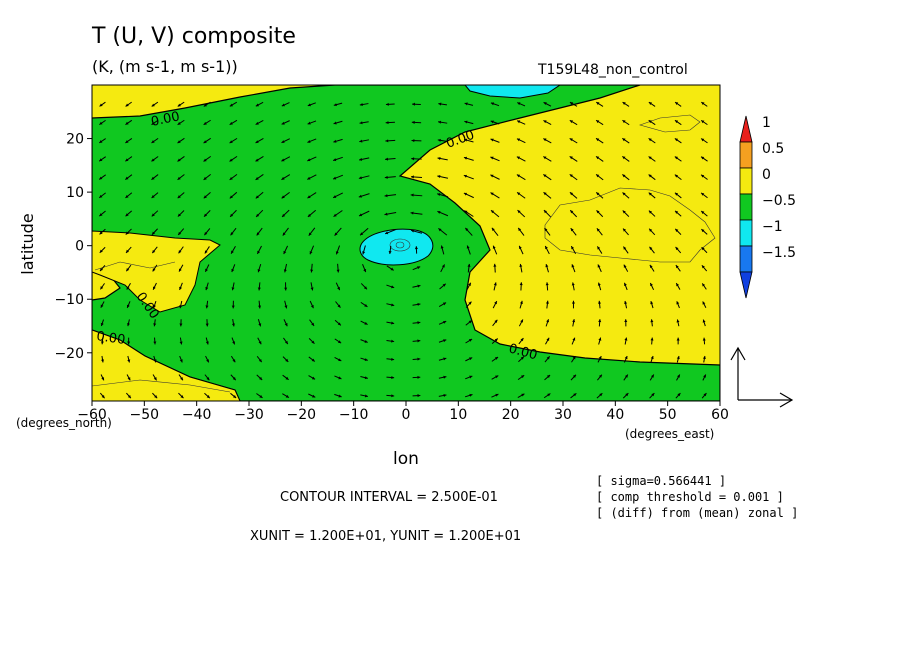  Describe the element at coordinates (406, 415) in the screenshot. I see `x-tick-label: 0` at that location.